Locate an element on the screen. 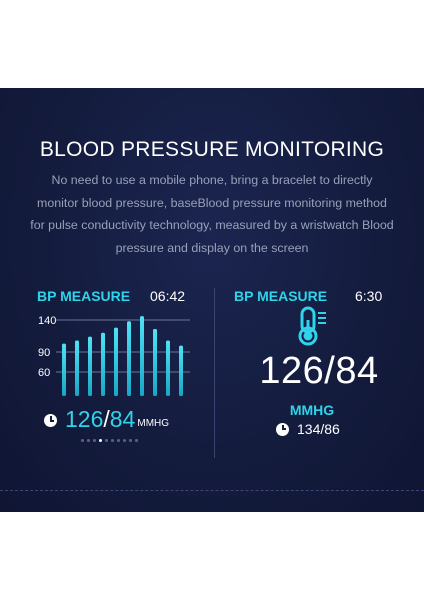 This screenshot has height=600, width=424. left-slash: / is located at coordinates (106, 419).